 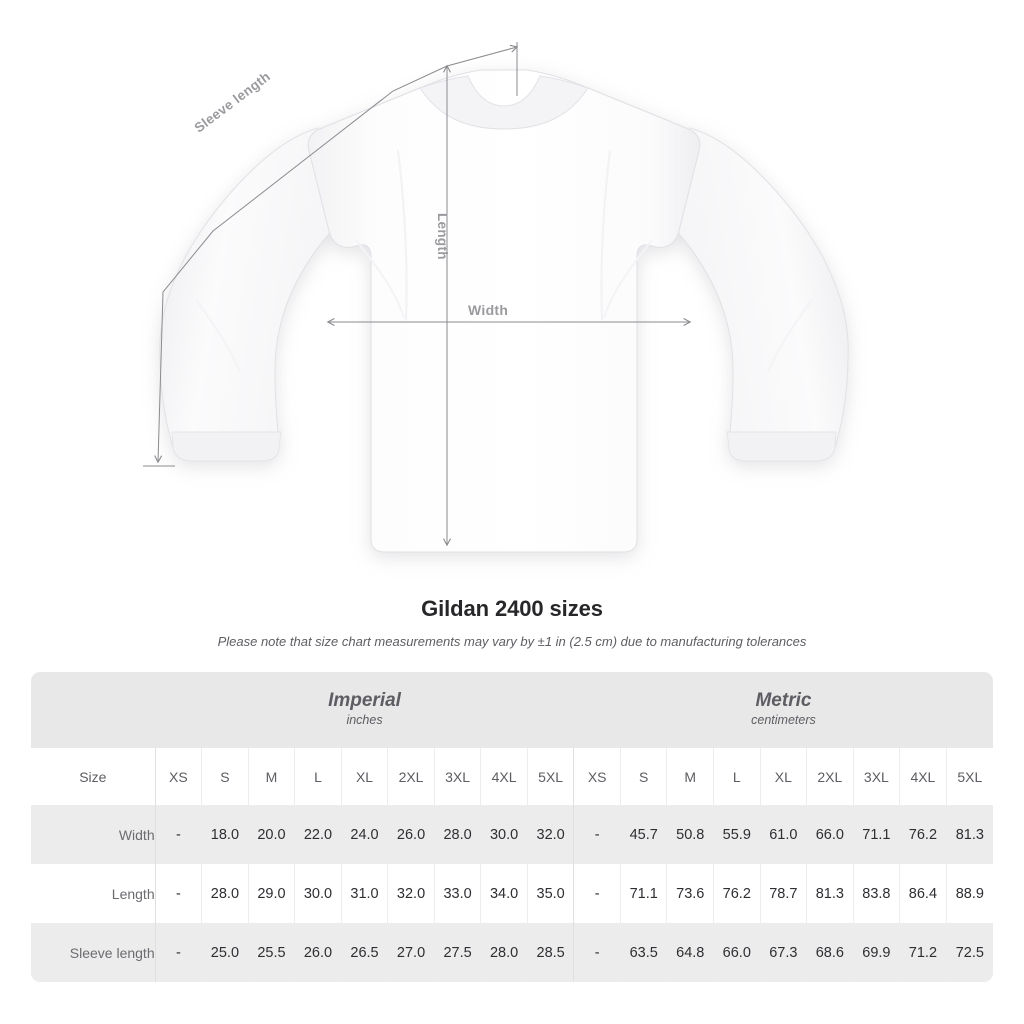 What do you see at coordinates (364, 834) in the screenshot?
I see `cell-width-imperial-xl: 24.0` at bounding box center [364, 834].